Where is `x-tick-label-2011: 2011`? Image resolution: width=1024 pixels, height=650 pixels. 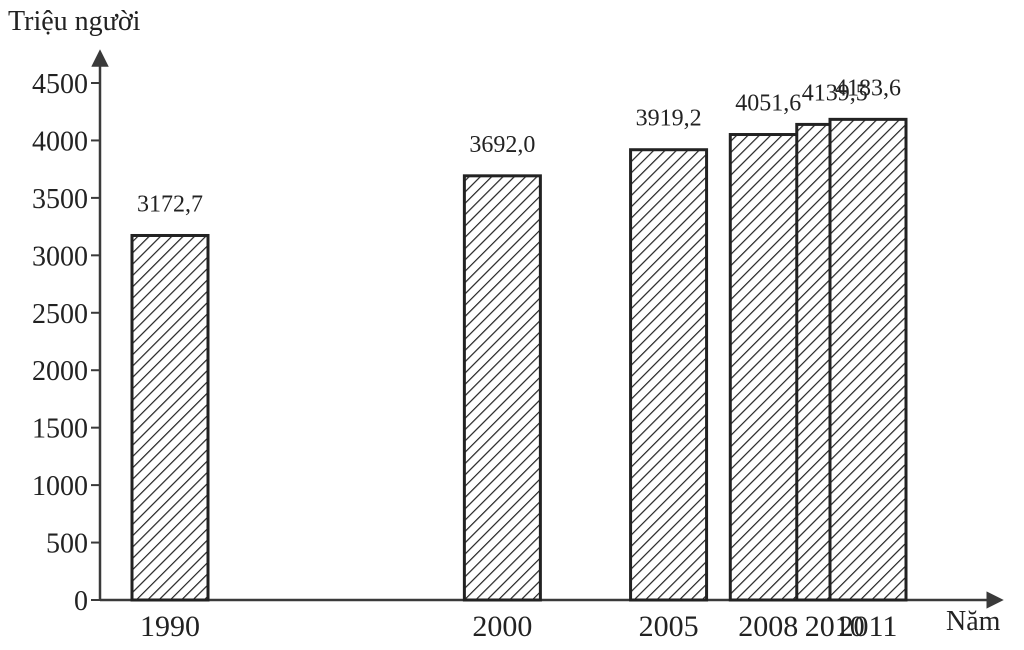 x-tick-label-2011: 2011 is located at coordinates (868, 626).